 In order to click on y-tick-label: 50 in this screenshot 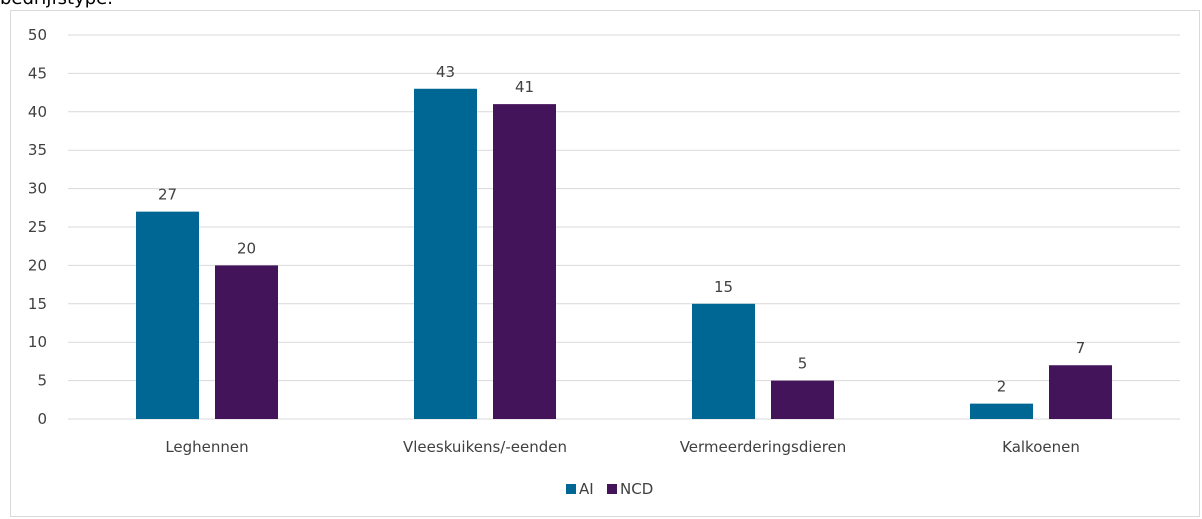, I will do `click(37, 35)`.